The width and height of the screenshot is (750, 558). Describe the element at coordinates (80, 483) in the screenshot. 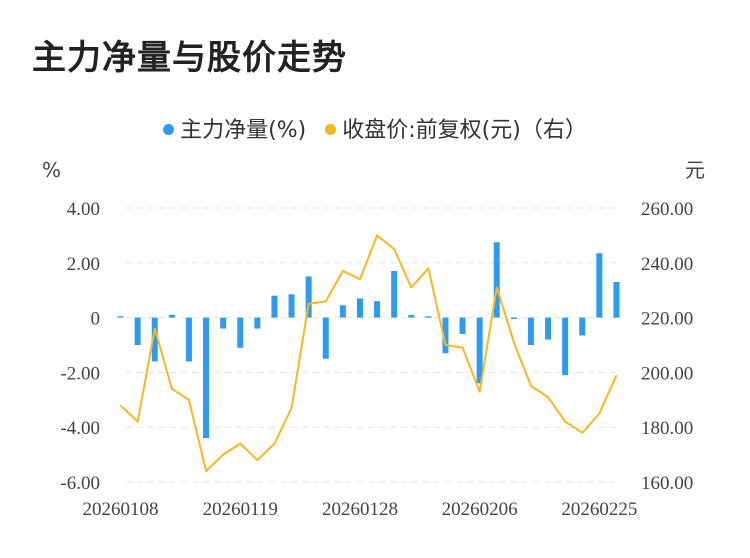

I see `left-tick-label: -6.00` at that location.